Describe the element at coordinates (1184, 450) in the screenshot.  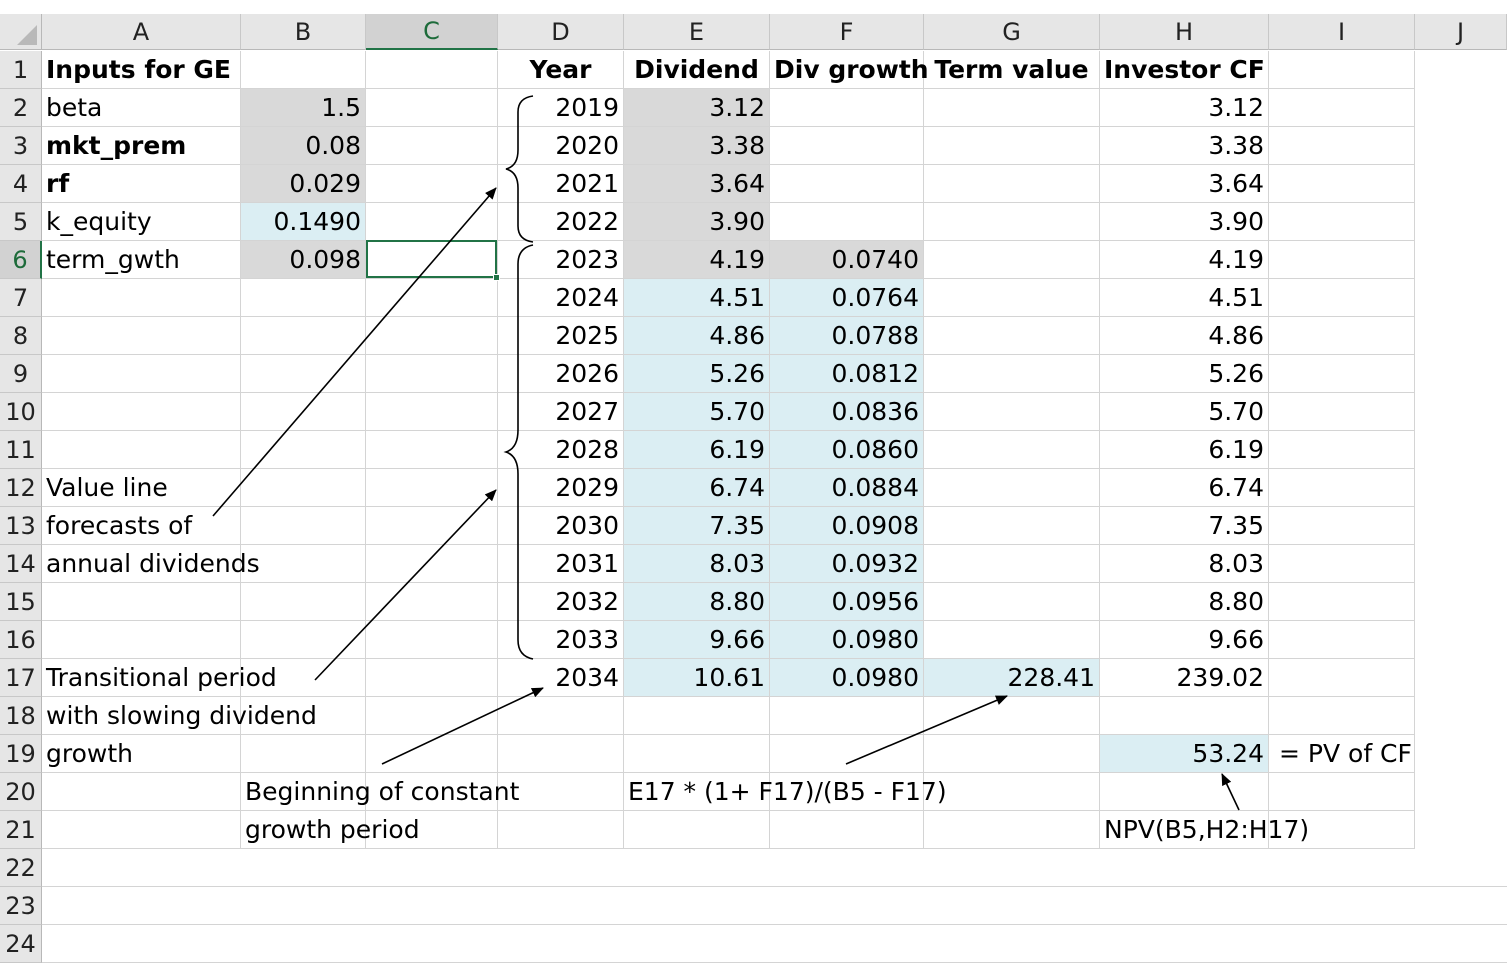
I see `investor-cf-cell: 6.19` at that location.